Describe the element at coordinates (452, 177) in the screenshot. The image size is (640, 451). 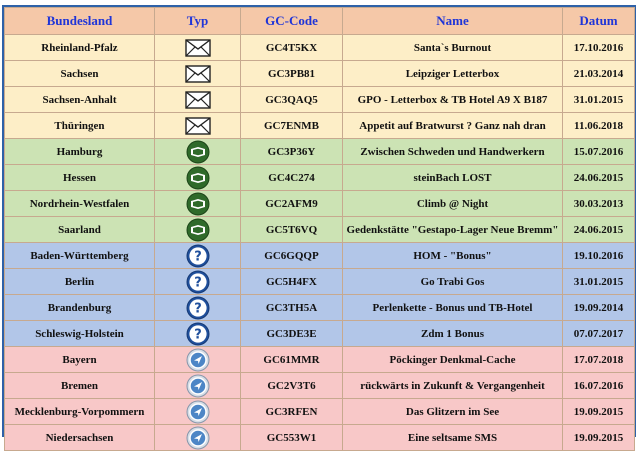
I see `cell-name: steinBach LOST` at that location.